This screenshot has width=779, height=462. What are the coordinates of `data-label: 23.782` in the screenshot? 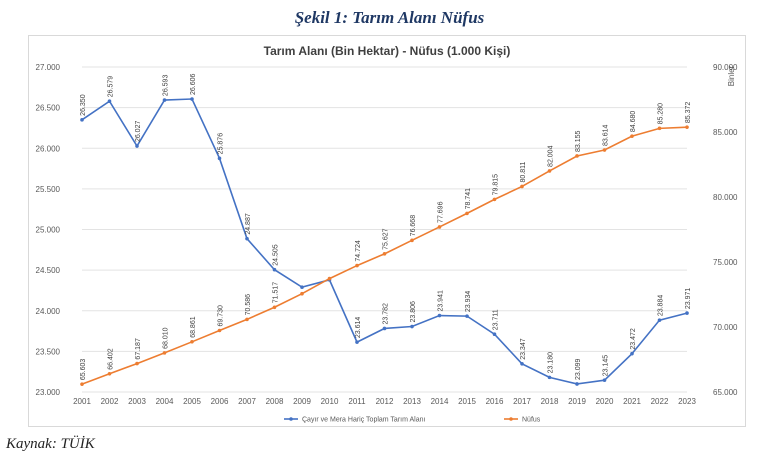 It's located at (386, 314).